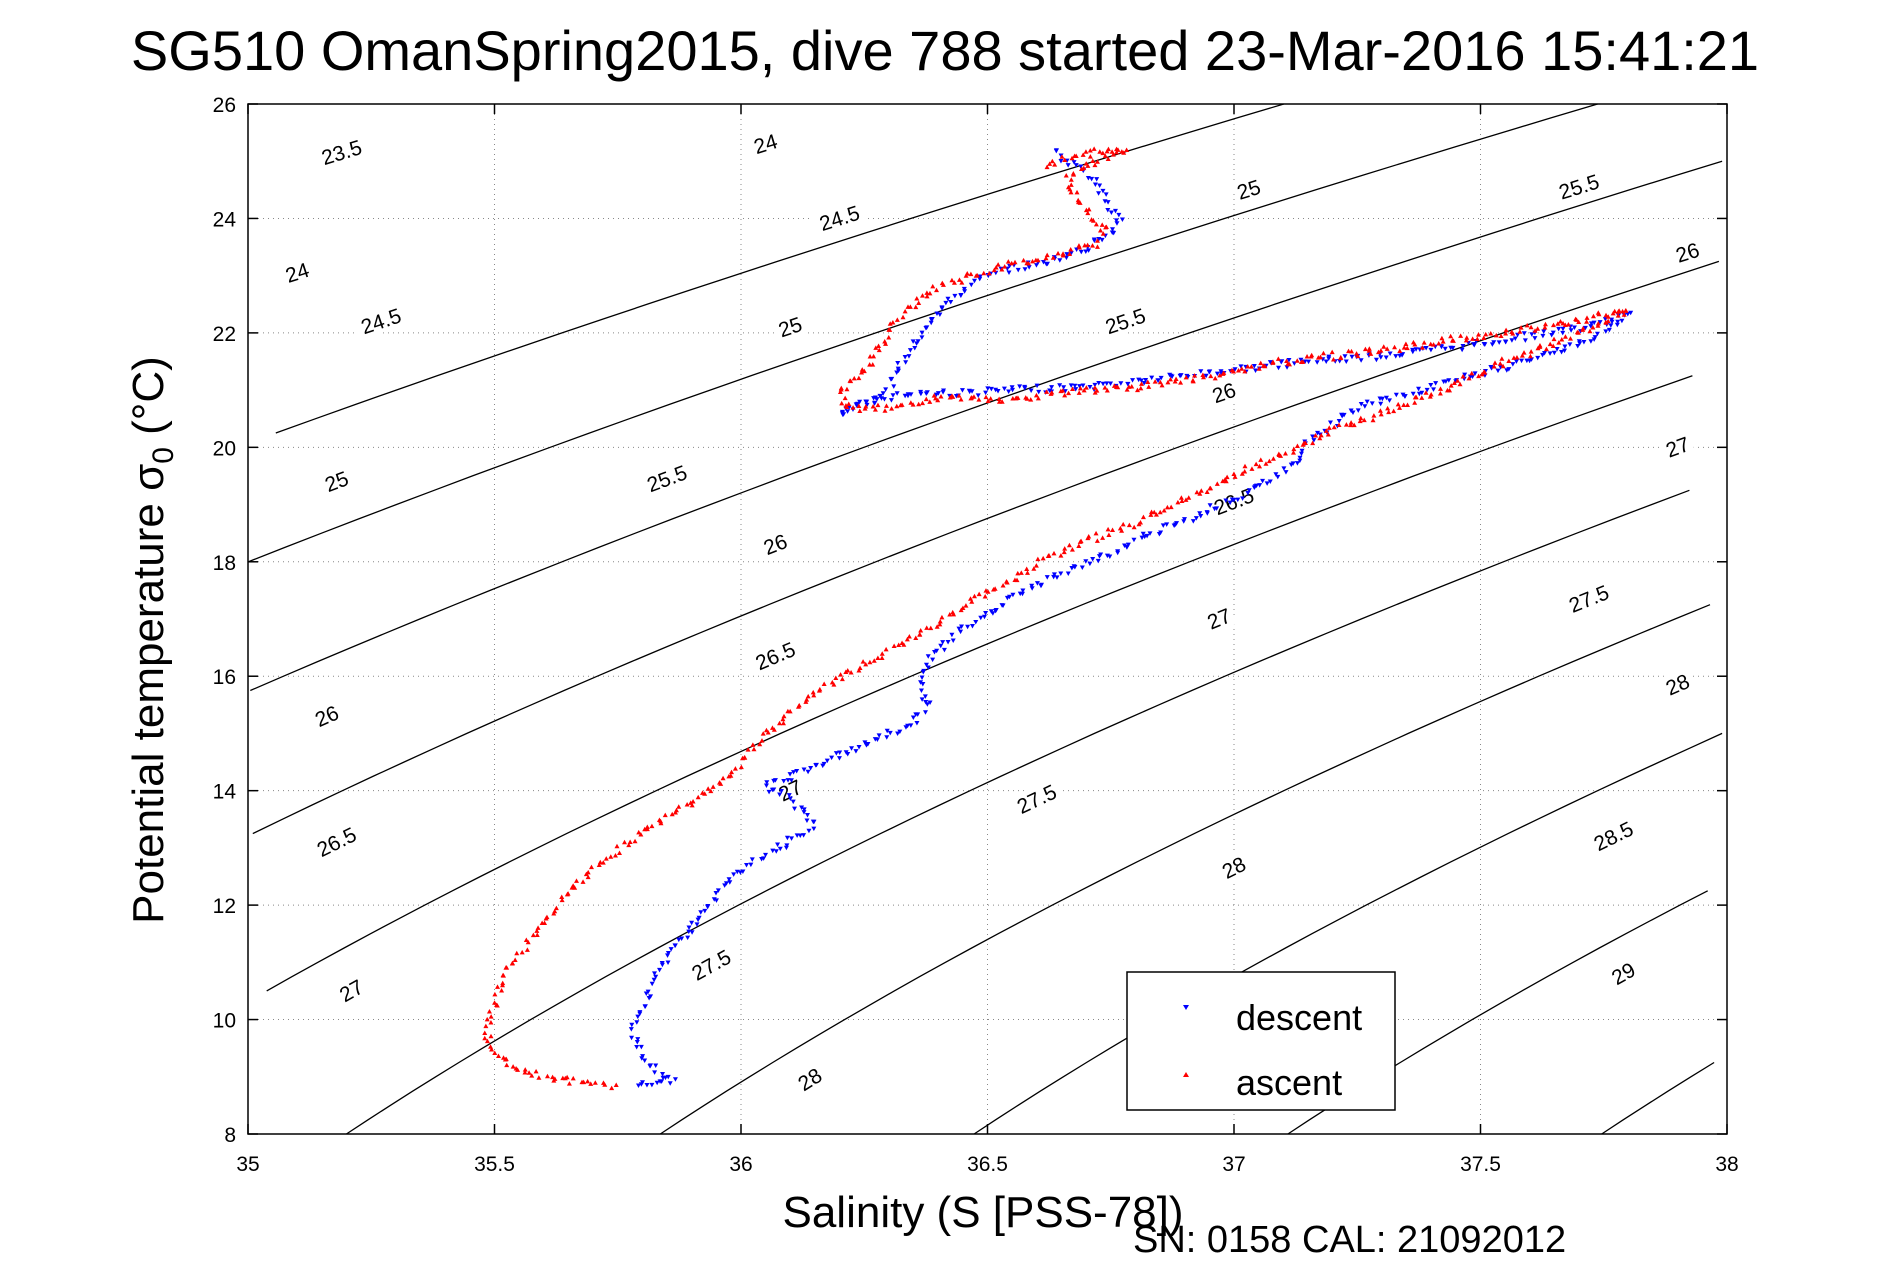 This screenshot has height=1262, width=1891. Describe the element at coordinates (224, 906) in the screenshot. I see `y-tick-label: 12` at that location.